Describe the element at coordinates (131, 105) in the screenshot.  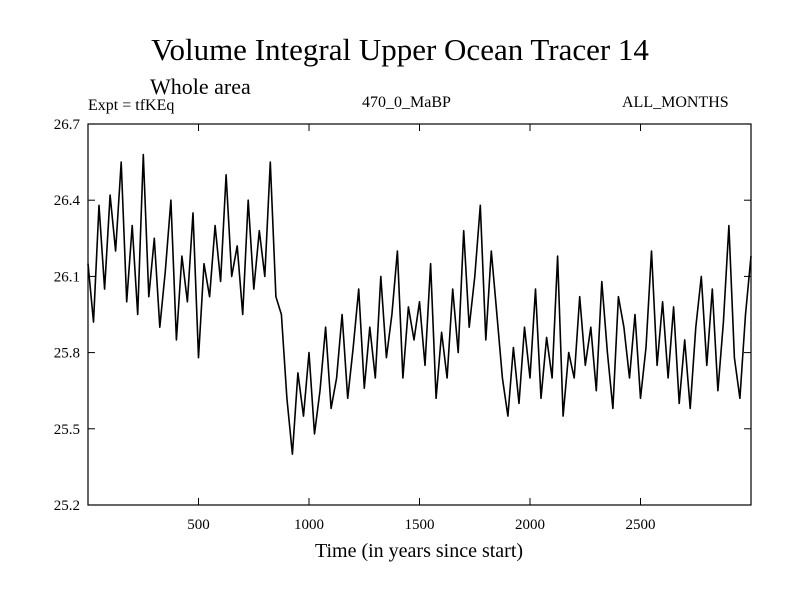
I see `experiment-label: Expt = tfKEq` at that location.